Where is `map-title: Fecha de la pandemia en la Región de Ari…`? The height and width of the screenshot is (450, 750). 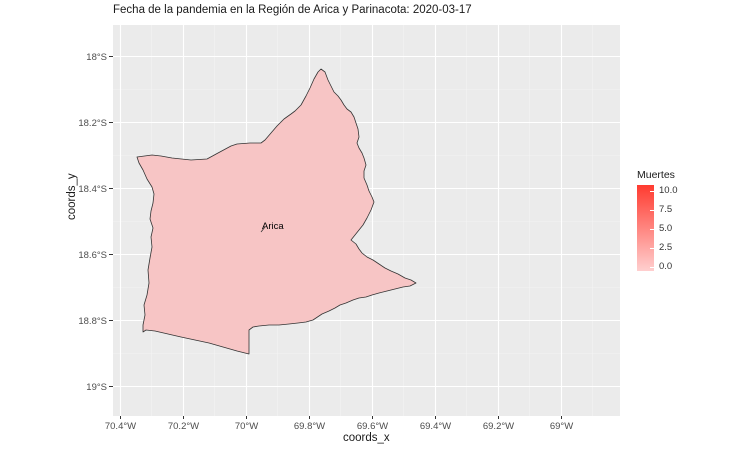
map-title: Fecha de la pandemia en la Región de Ari… is located at coordinates (292, 10).